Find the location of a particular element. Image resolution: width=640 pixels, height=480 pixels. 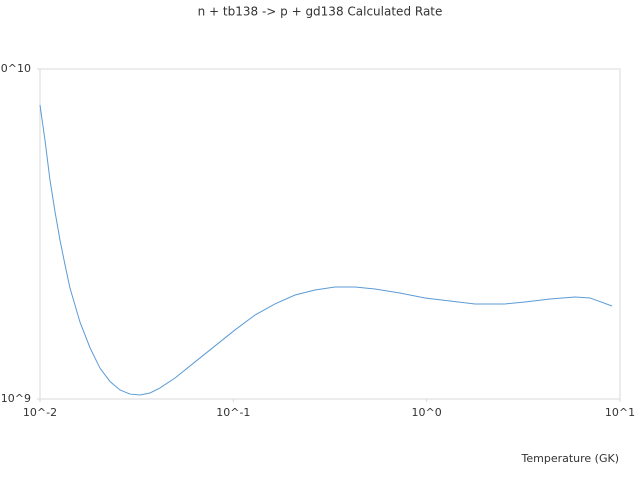

x-axis-label: Temperature (GK) is located at coordinates (570, 458).